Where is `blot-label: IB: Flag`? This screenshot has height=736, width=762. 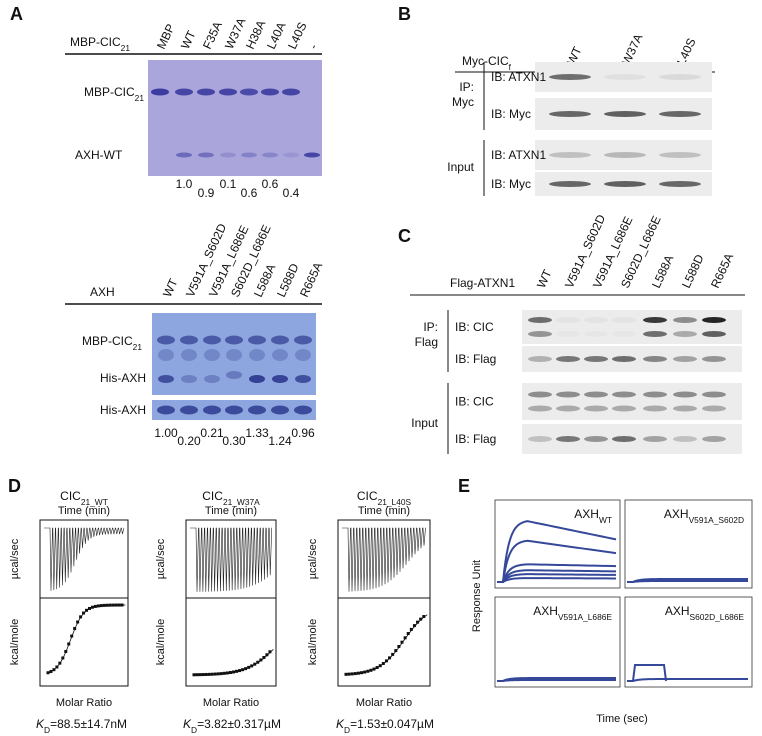
blot-label: IB: Flag is located at coordinates (475, 359).